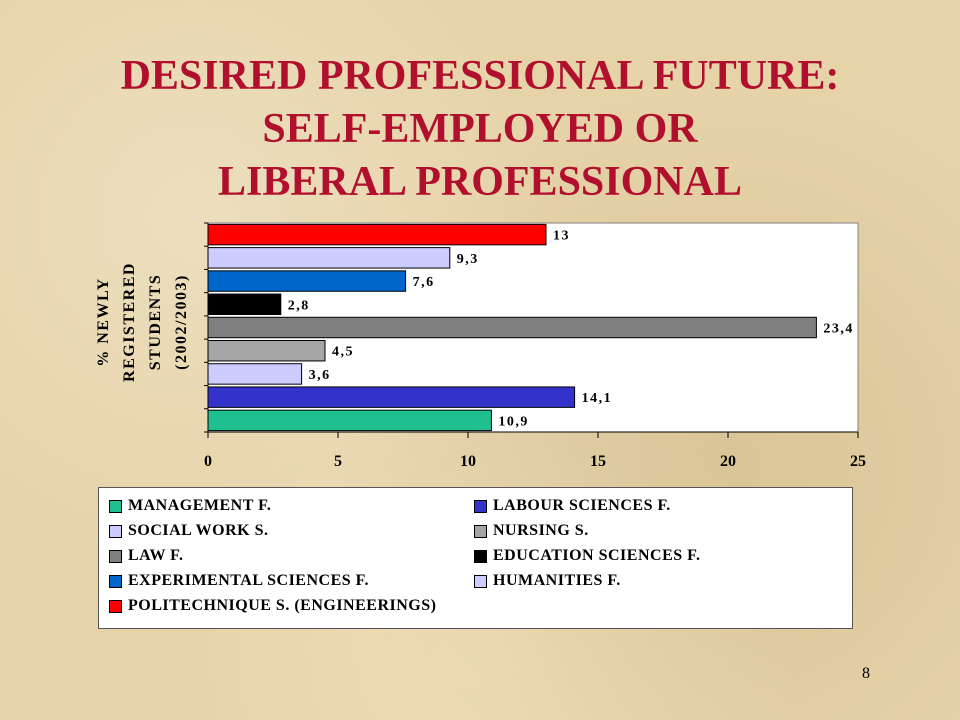 The width and height of the screenshot is (960, 720). What do you see at coordinates (480, 76) in the screenshot?
I see `title-line-1: DESIRED PROFESSIONAL FUTURE:` at bounding box center [480, 76].